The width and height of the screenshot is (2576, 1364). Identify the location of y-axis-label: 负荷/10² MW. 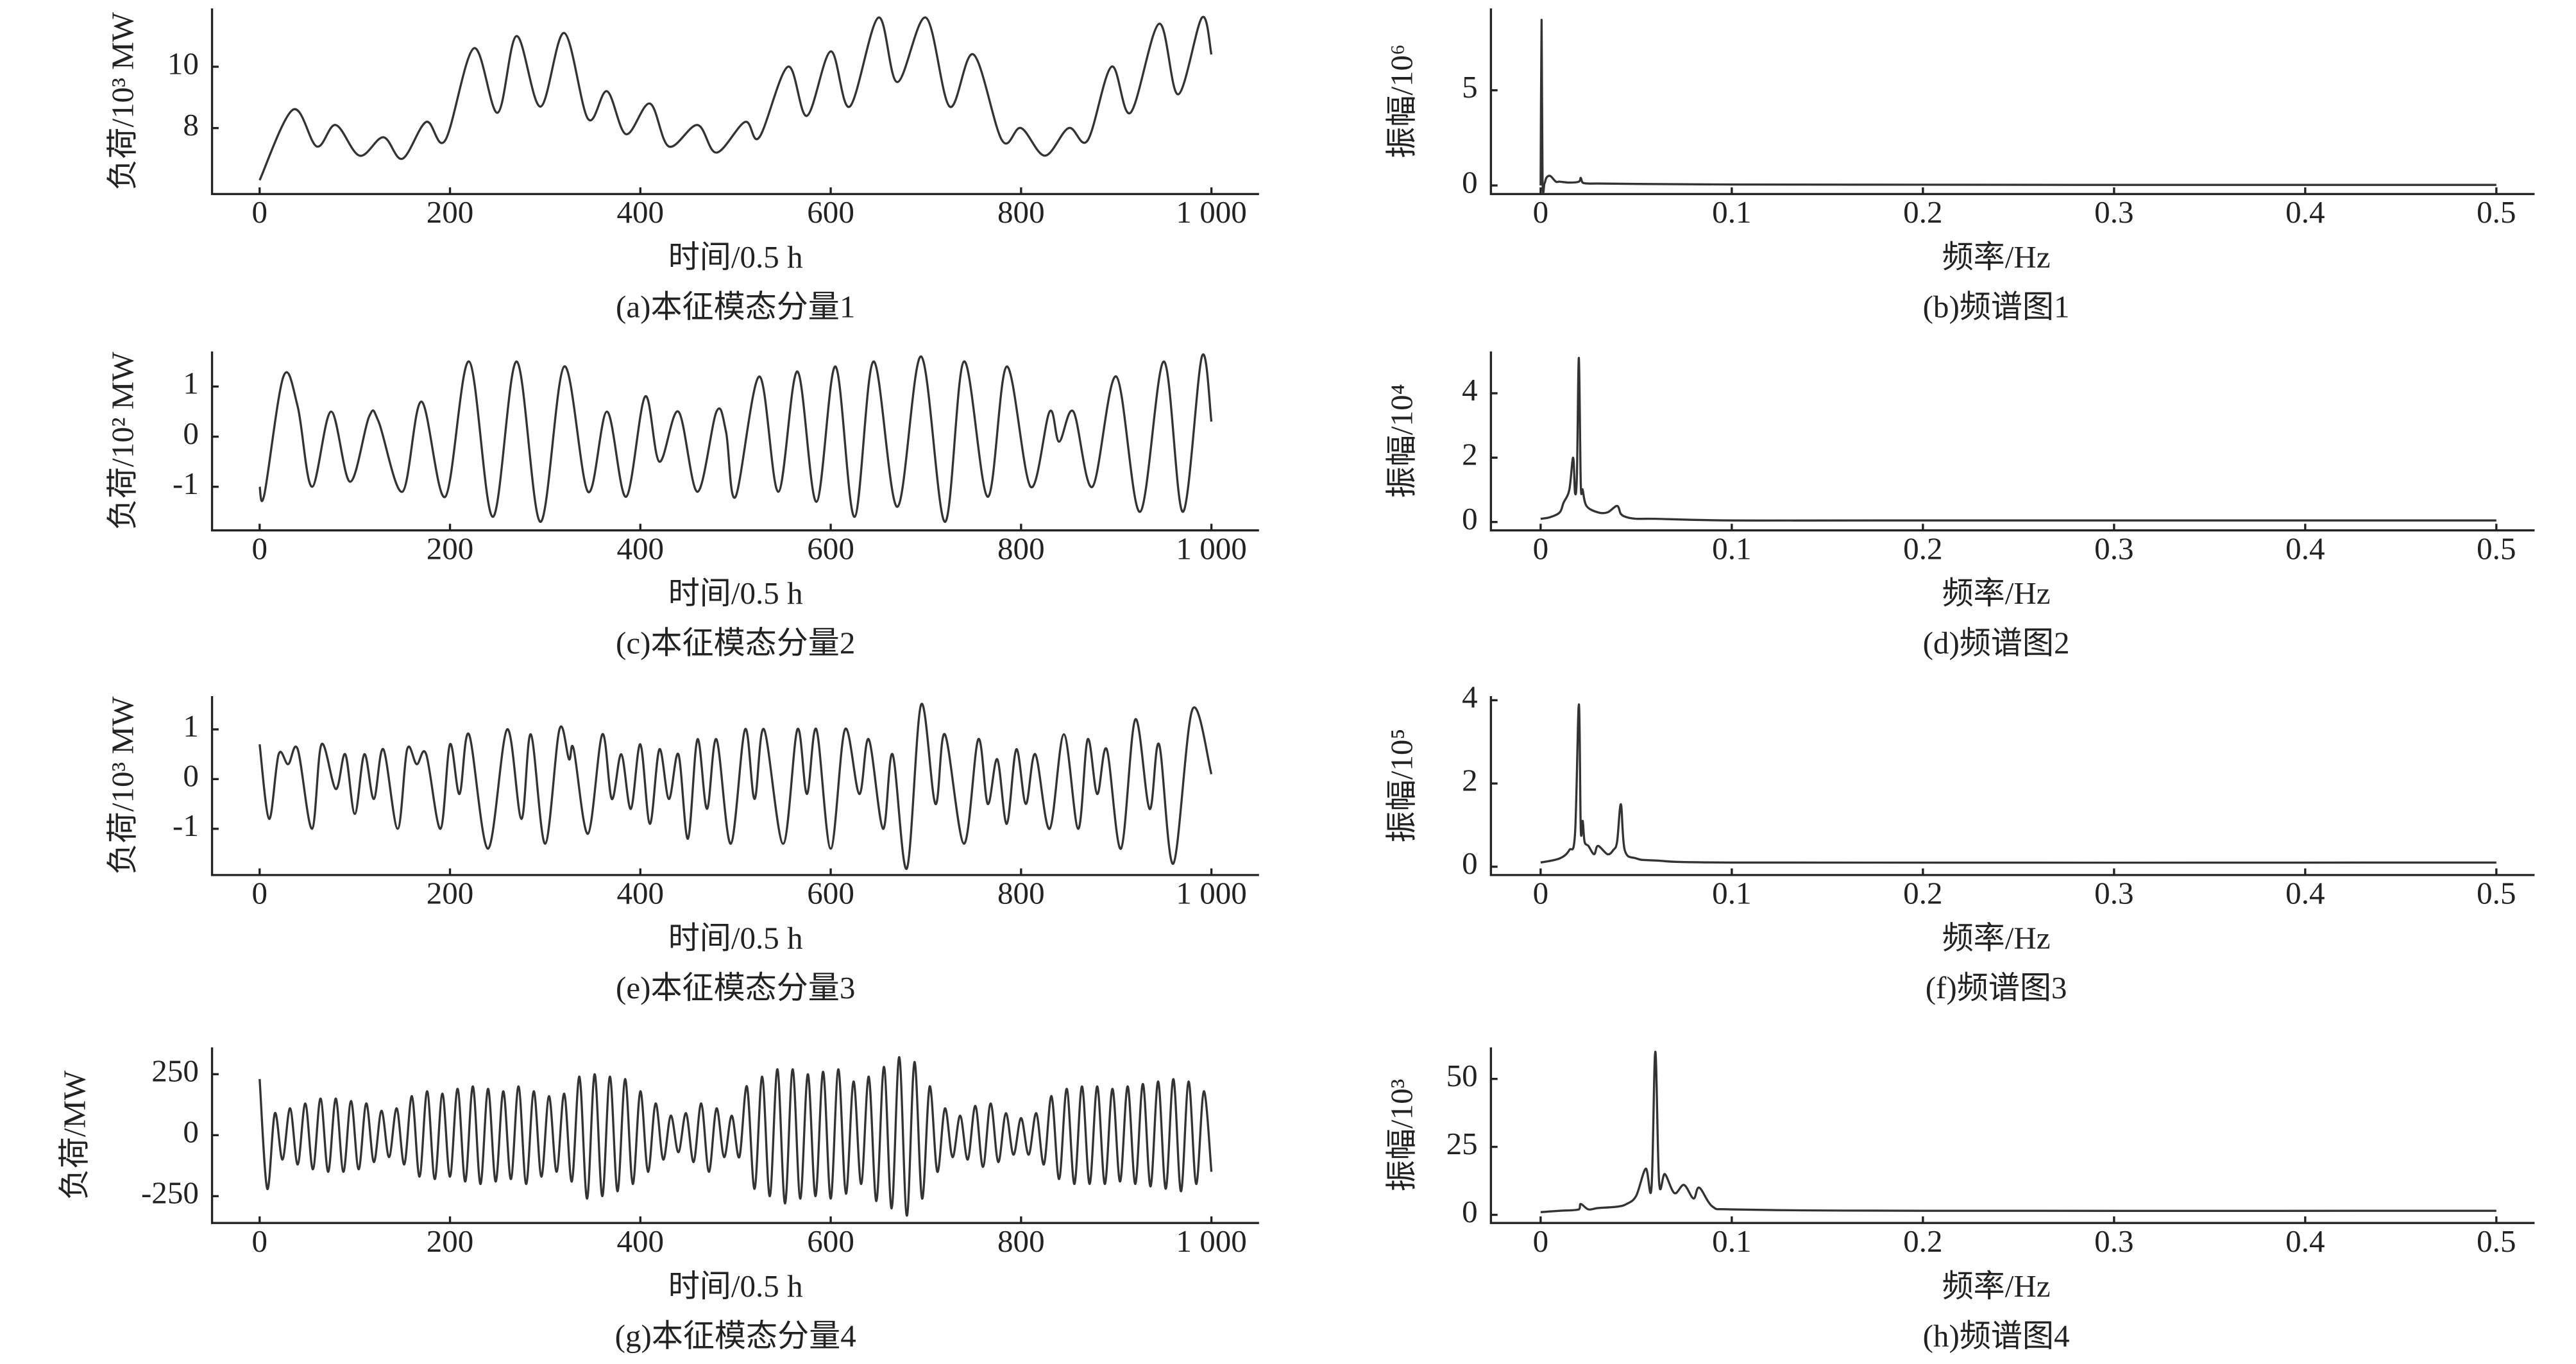
(122, 441).